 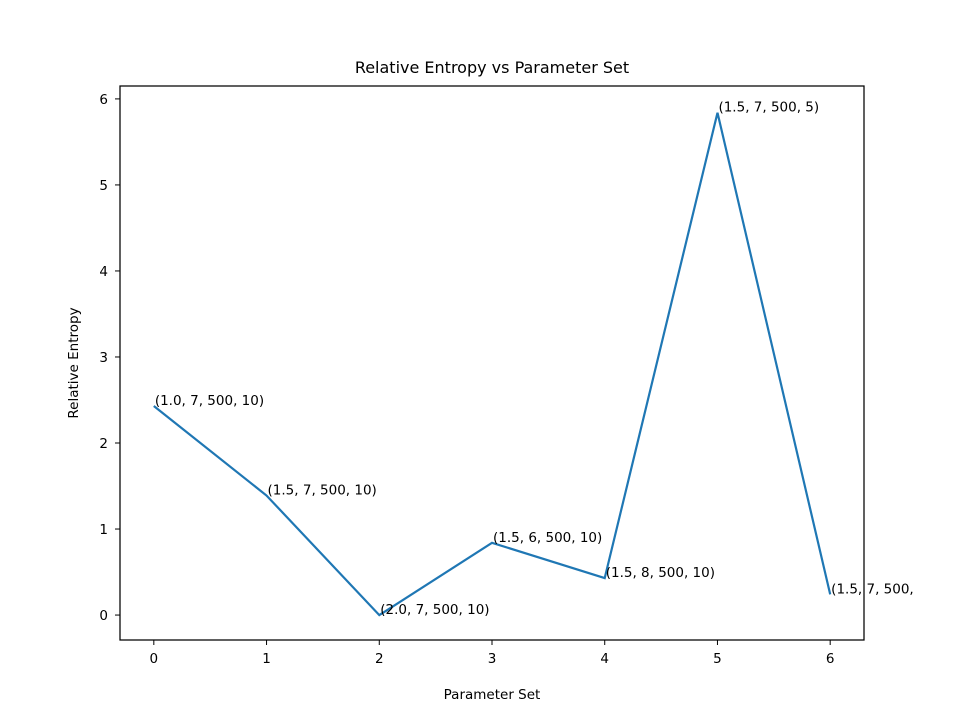 What do you see at coordinates (103, 186) in the screenshot?
I see `y-tick-label: 5` at bounding box center [103, 186].